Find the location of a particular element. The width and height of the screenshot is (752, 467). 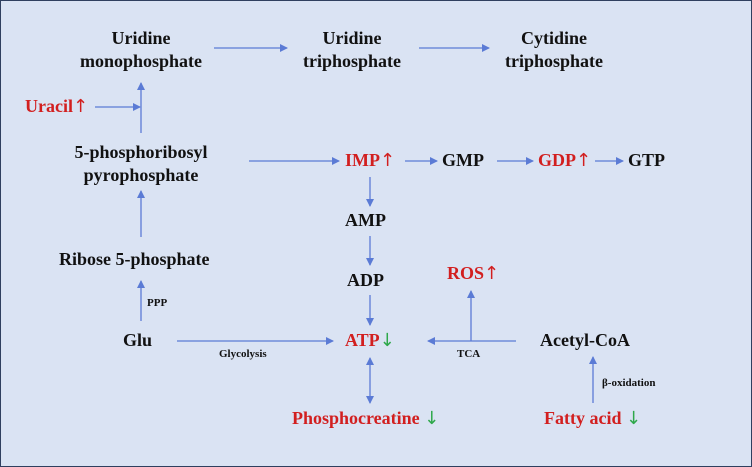

node-ros: ROS↑ is located at coordinates (473, 273).